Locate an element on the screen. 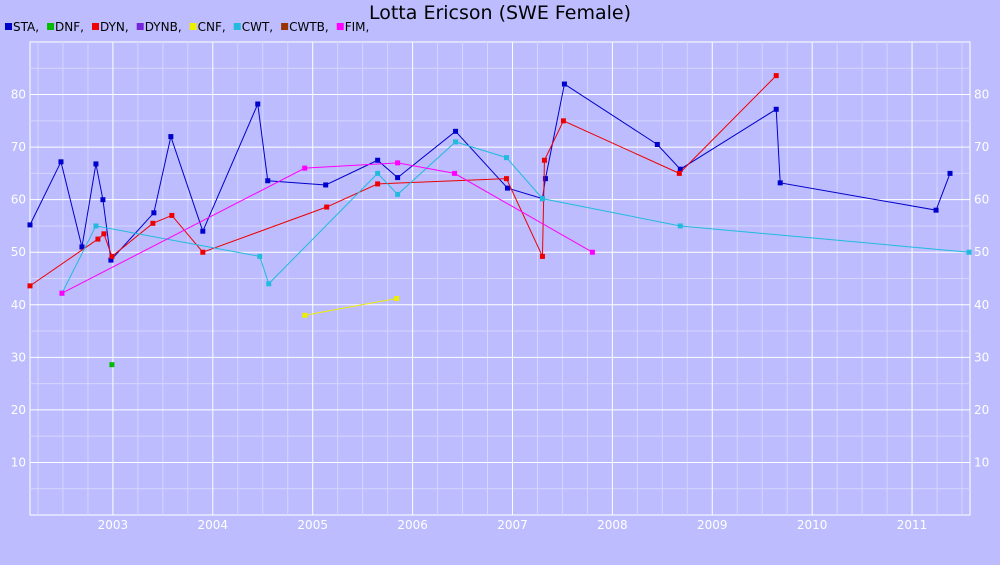  legend-label: DNF, is located at coordinates (69, 27).